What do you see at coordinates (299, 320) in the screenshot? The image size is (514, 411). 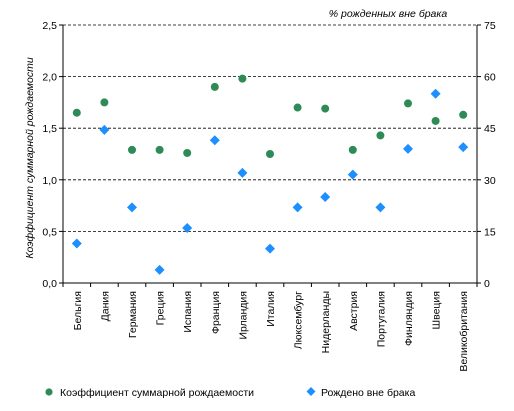 I see `category-label: Люксембург` at bounding box center [299, 320].